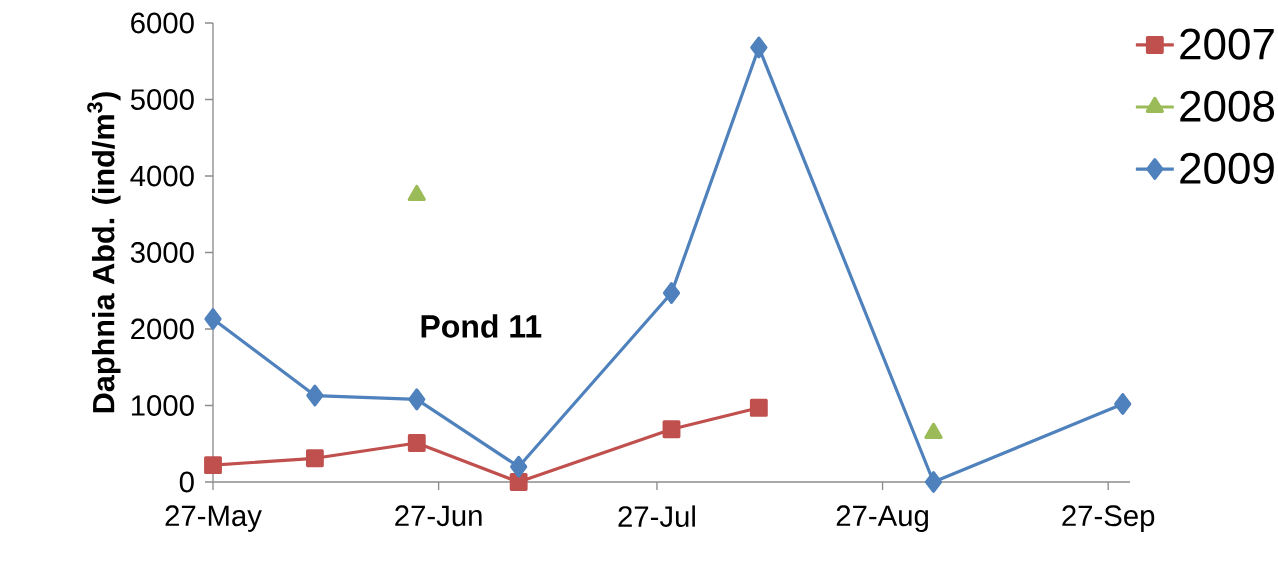  Describe the element at coordinates (104, 252) in the screenshot. I see `y-axis-title: Daphnia Abd. (ind/m$^{3}$)` at that location.